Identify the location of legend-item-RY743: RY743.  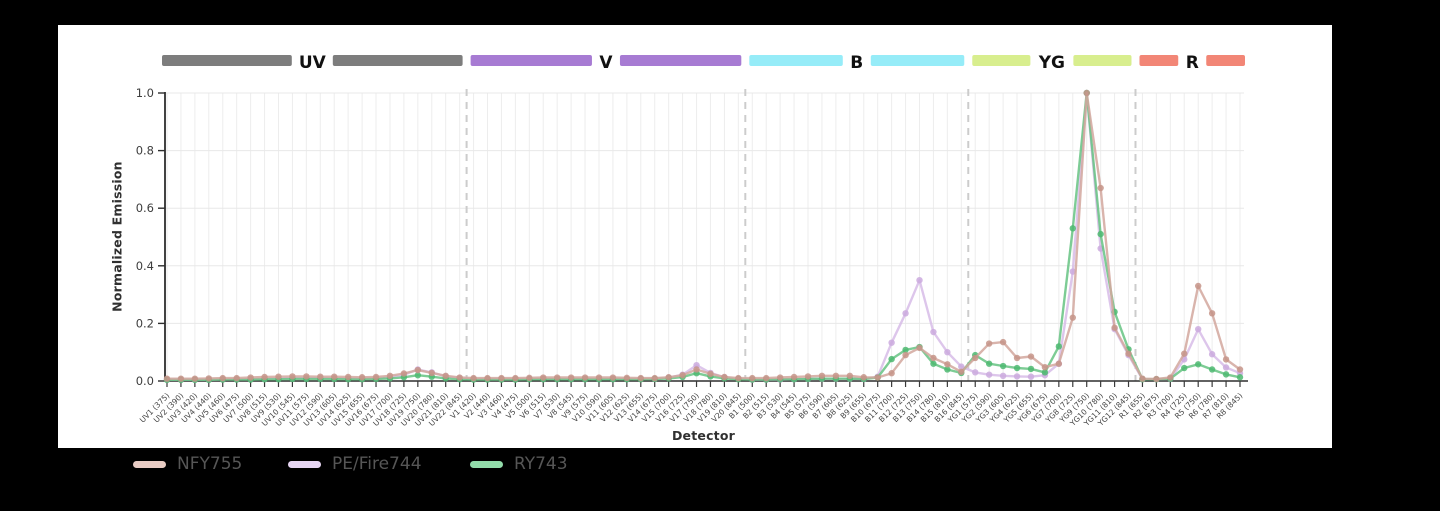
(519, 464).